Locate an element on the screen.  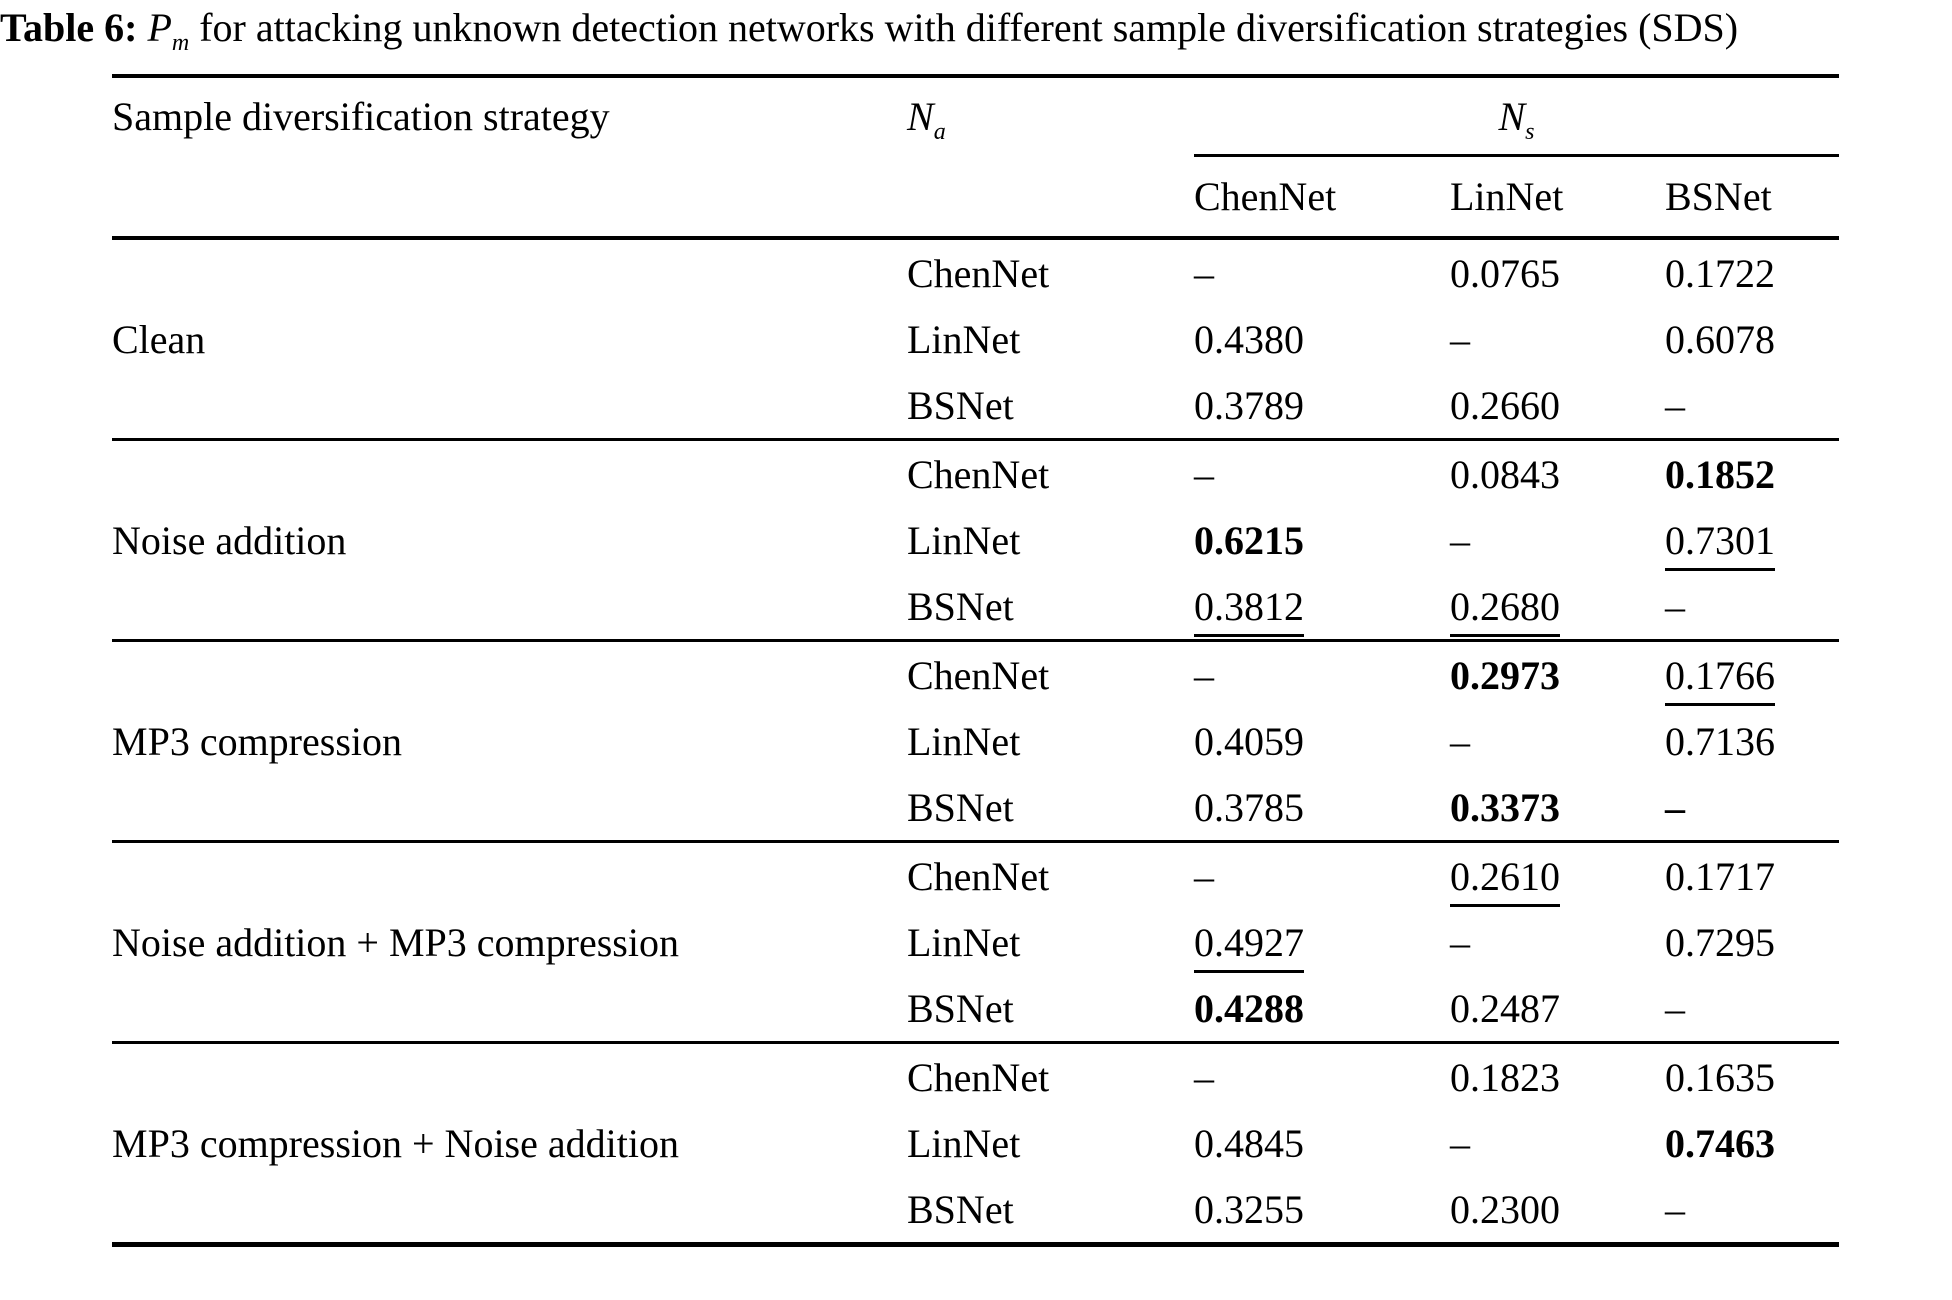
table-row: MP3 compression ChenNet – 0.2973 0.1766 is located at coordinates (975, 702).